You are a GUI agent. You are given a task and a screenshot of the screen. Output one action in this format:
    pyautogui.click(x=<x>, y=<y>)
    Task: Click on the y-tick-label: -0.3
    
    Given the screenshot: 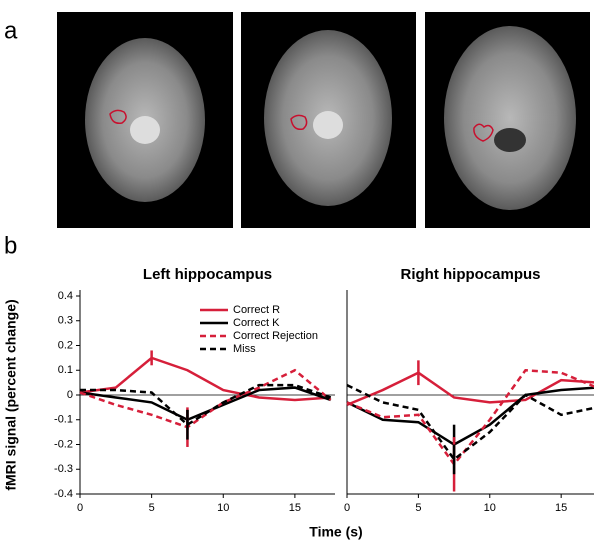 What is the action you would take?
    pyautogui.click(x=63, y=469)
    